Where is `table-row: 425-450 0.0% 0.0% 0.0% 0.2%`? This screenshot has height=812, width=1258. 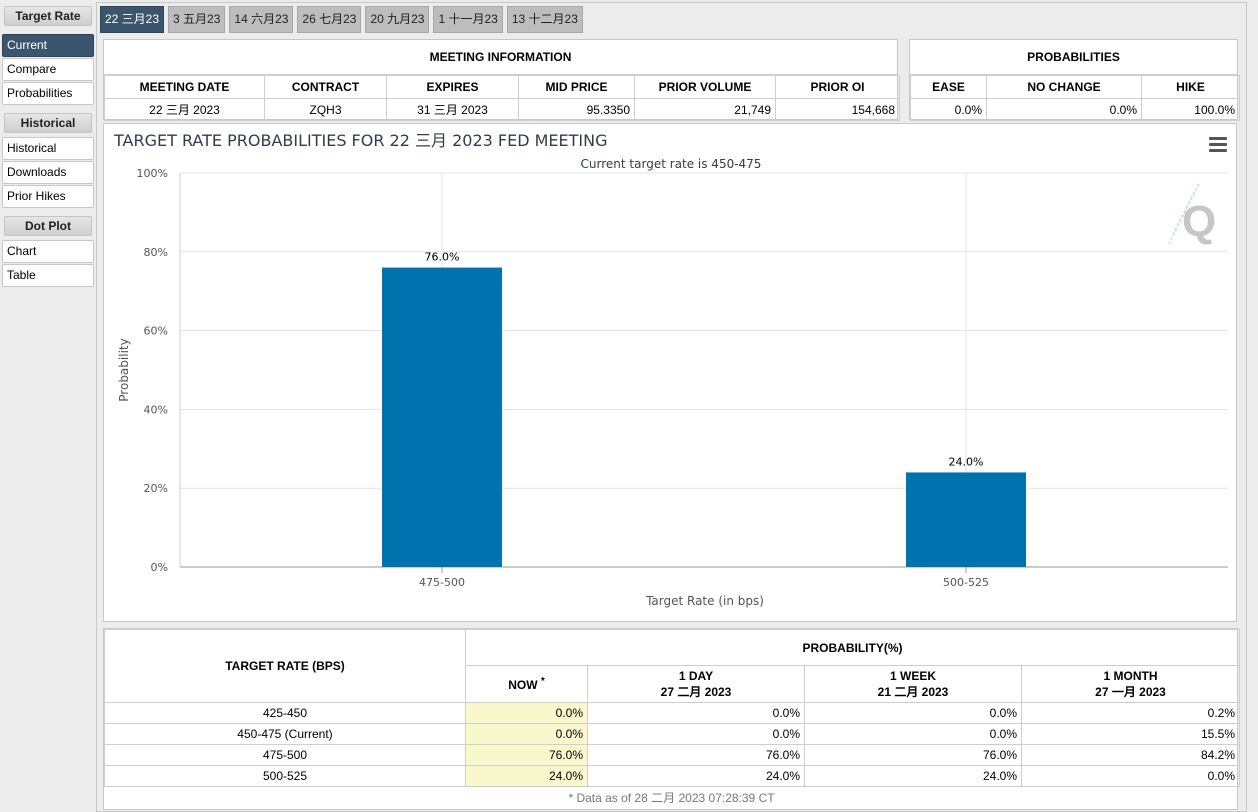 table-row: 425-450 0.0% 0.0% 0.0% 0.2% is located at coordinates (672, 713).